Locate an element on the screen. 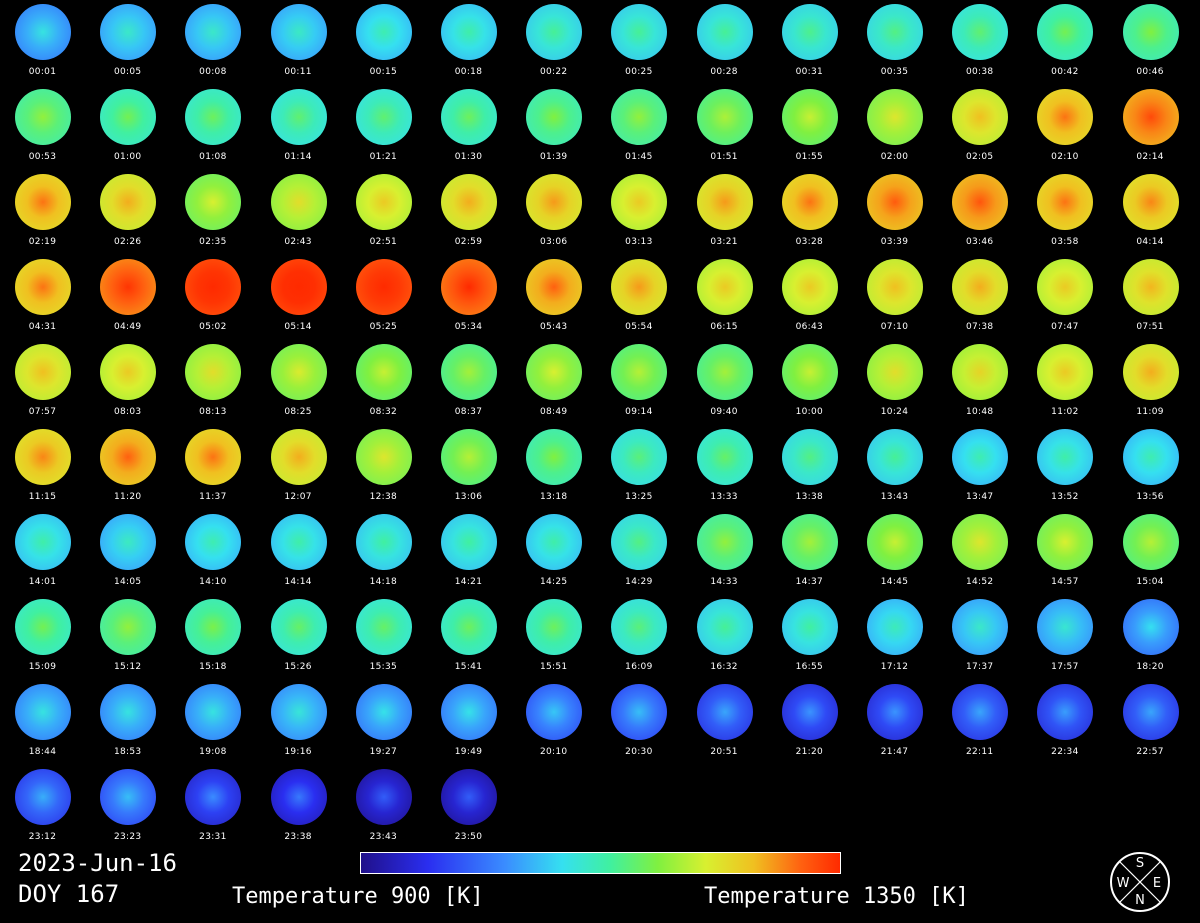 This screenshot has height=923, width=1200. disk-frame: 03:39 is located at coordinates (894, 212).